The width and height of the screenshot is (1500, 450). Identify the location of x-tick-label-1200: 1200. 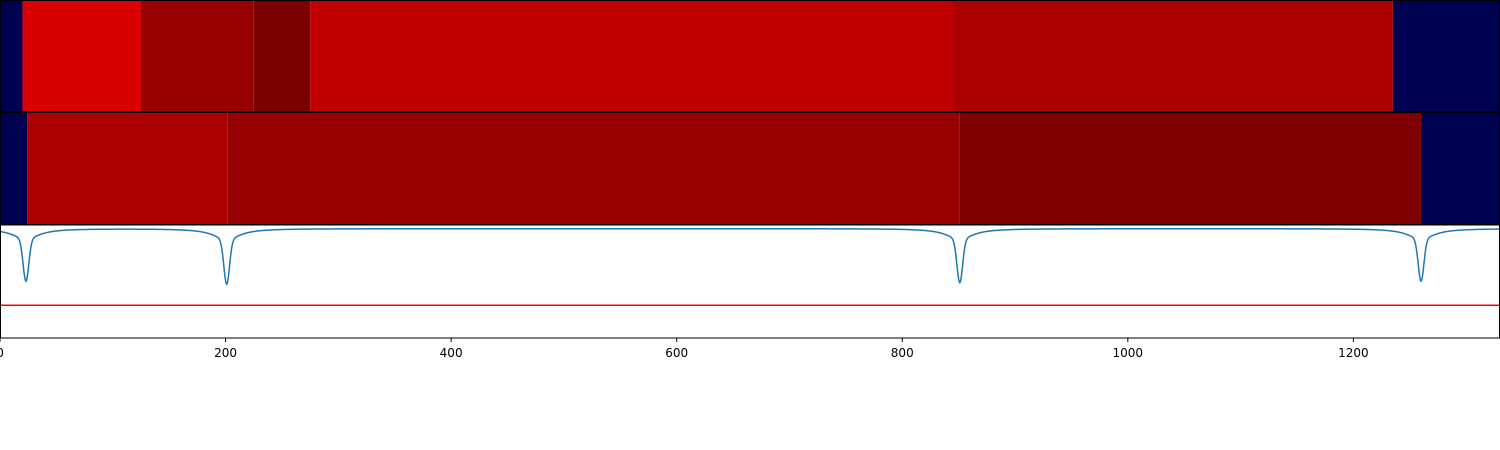
(1353, 353).